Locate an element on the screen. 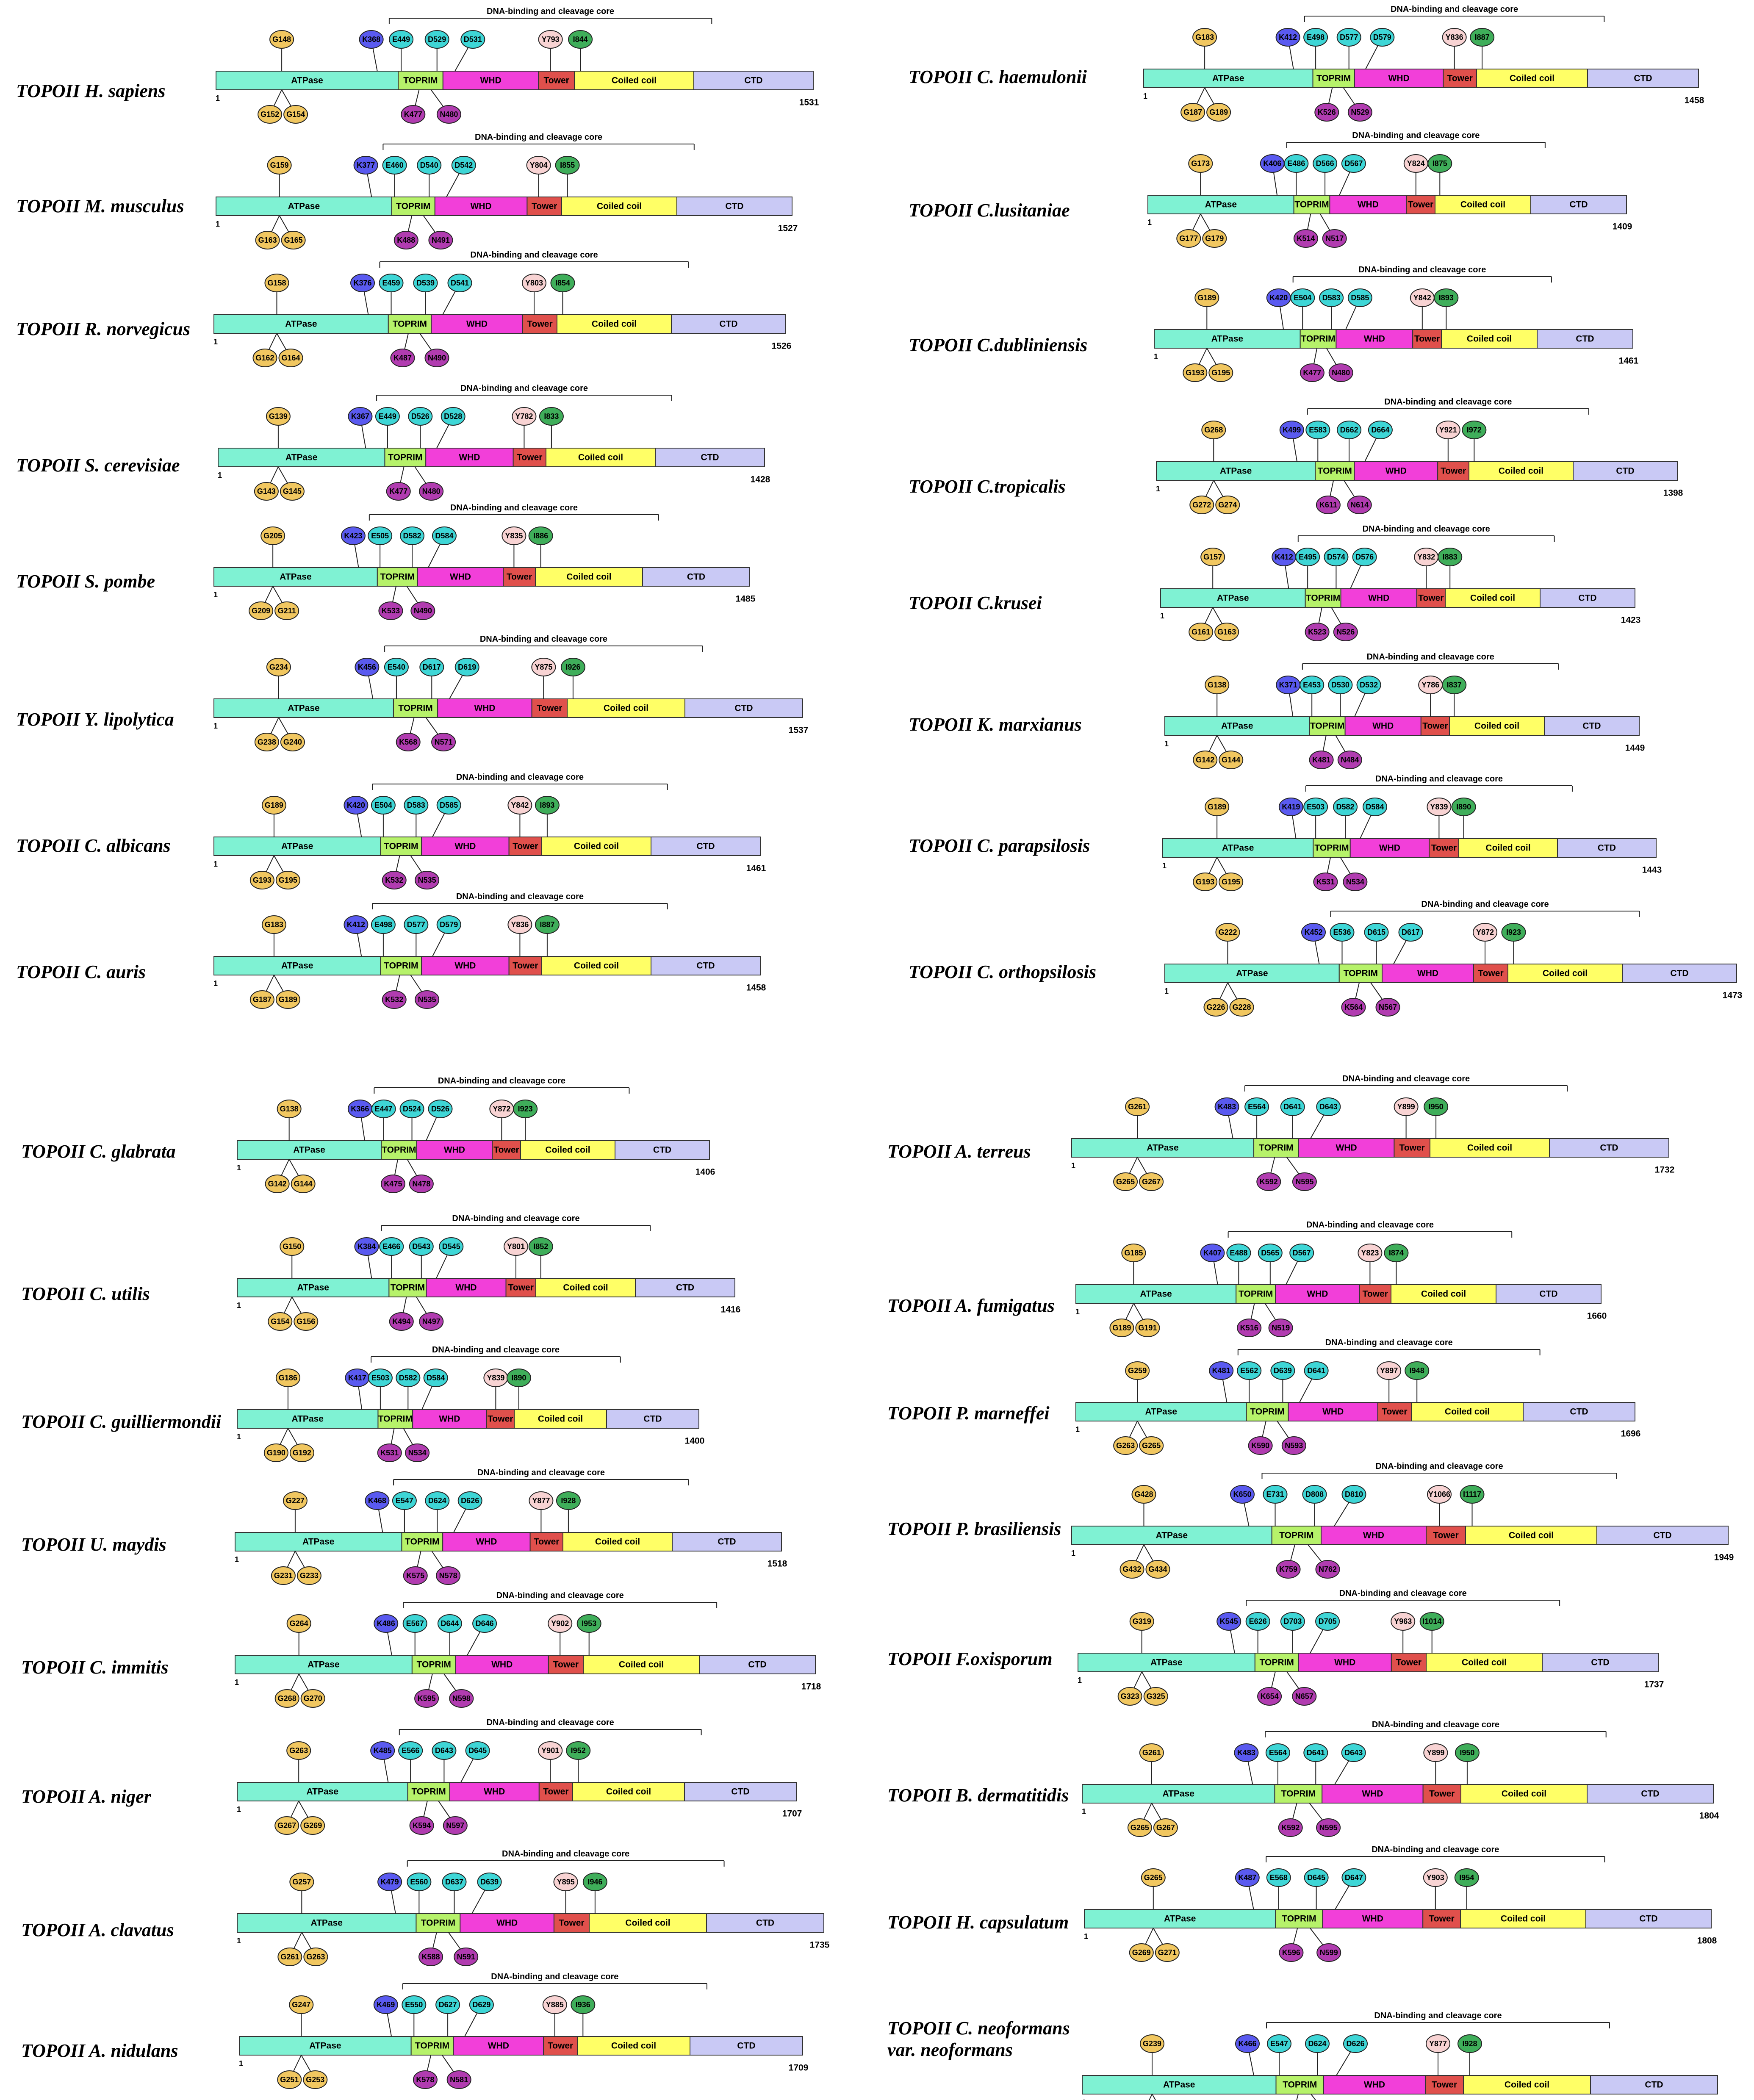 This screenshot has width=1754, height=2100. e-site-label: E731 is located at coordinates (1275, 1494).